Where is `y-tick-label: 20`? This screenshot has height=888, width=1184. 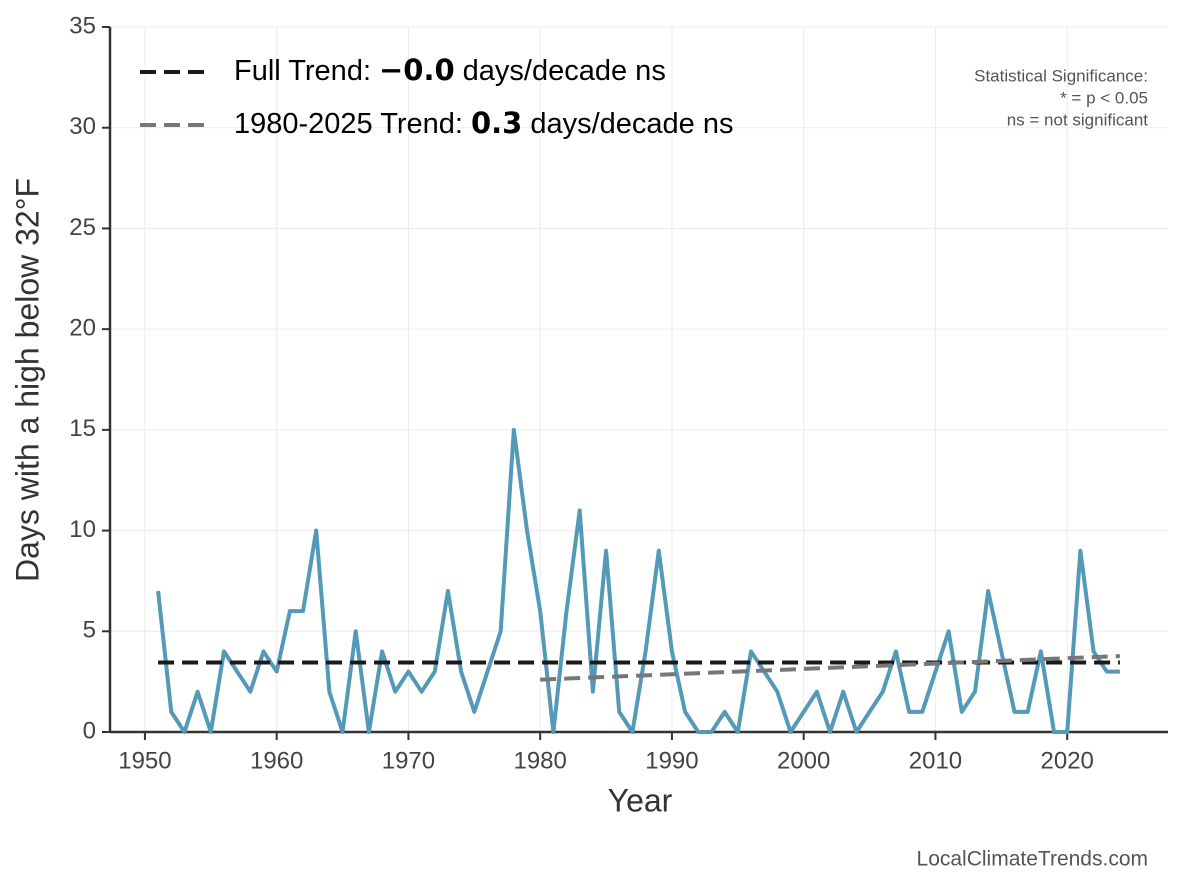
y-tick-label: 20 is located at coordinates (82, 327).